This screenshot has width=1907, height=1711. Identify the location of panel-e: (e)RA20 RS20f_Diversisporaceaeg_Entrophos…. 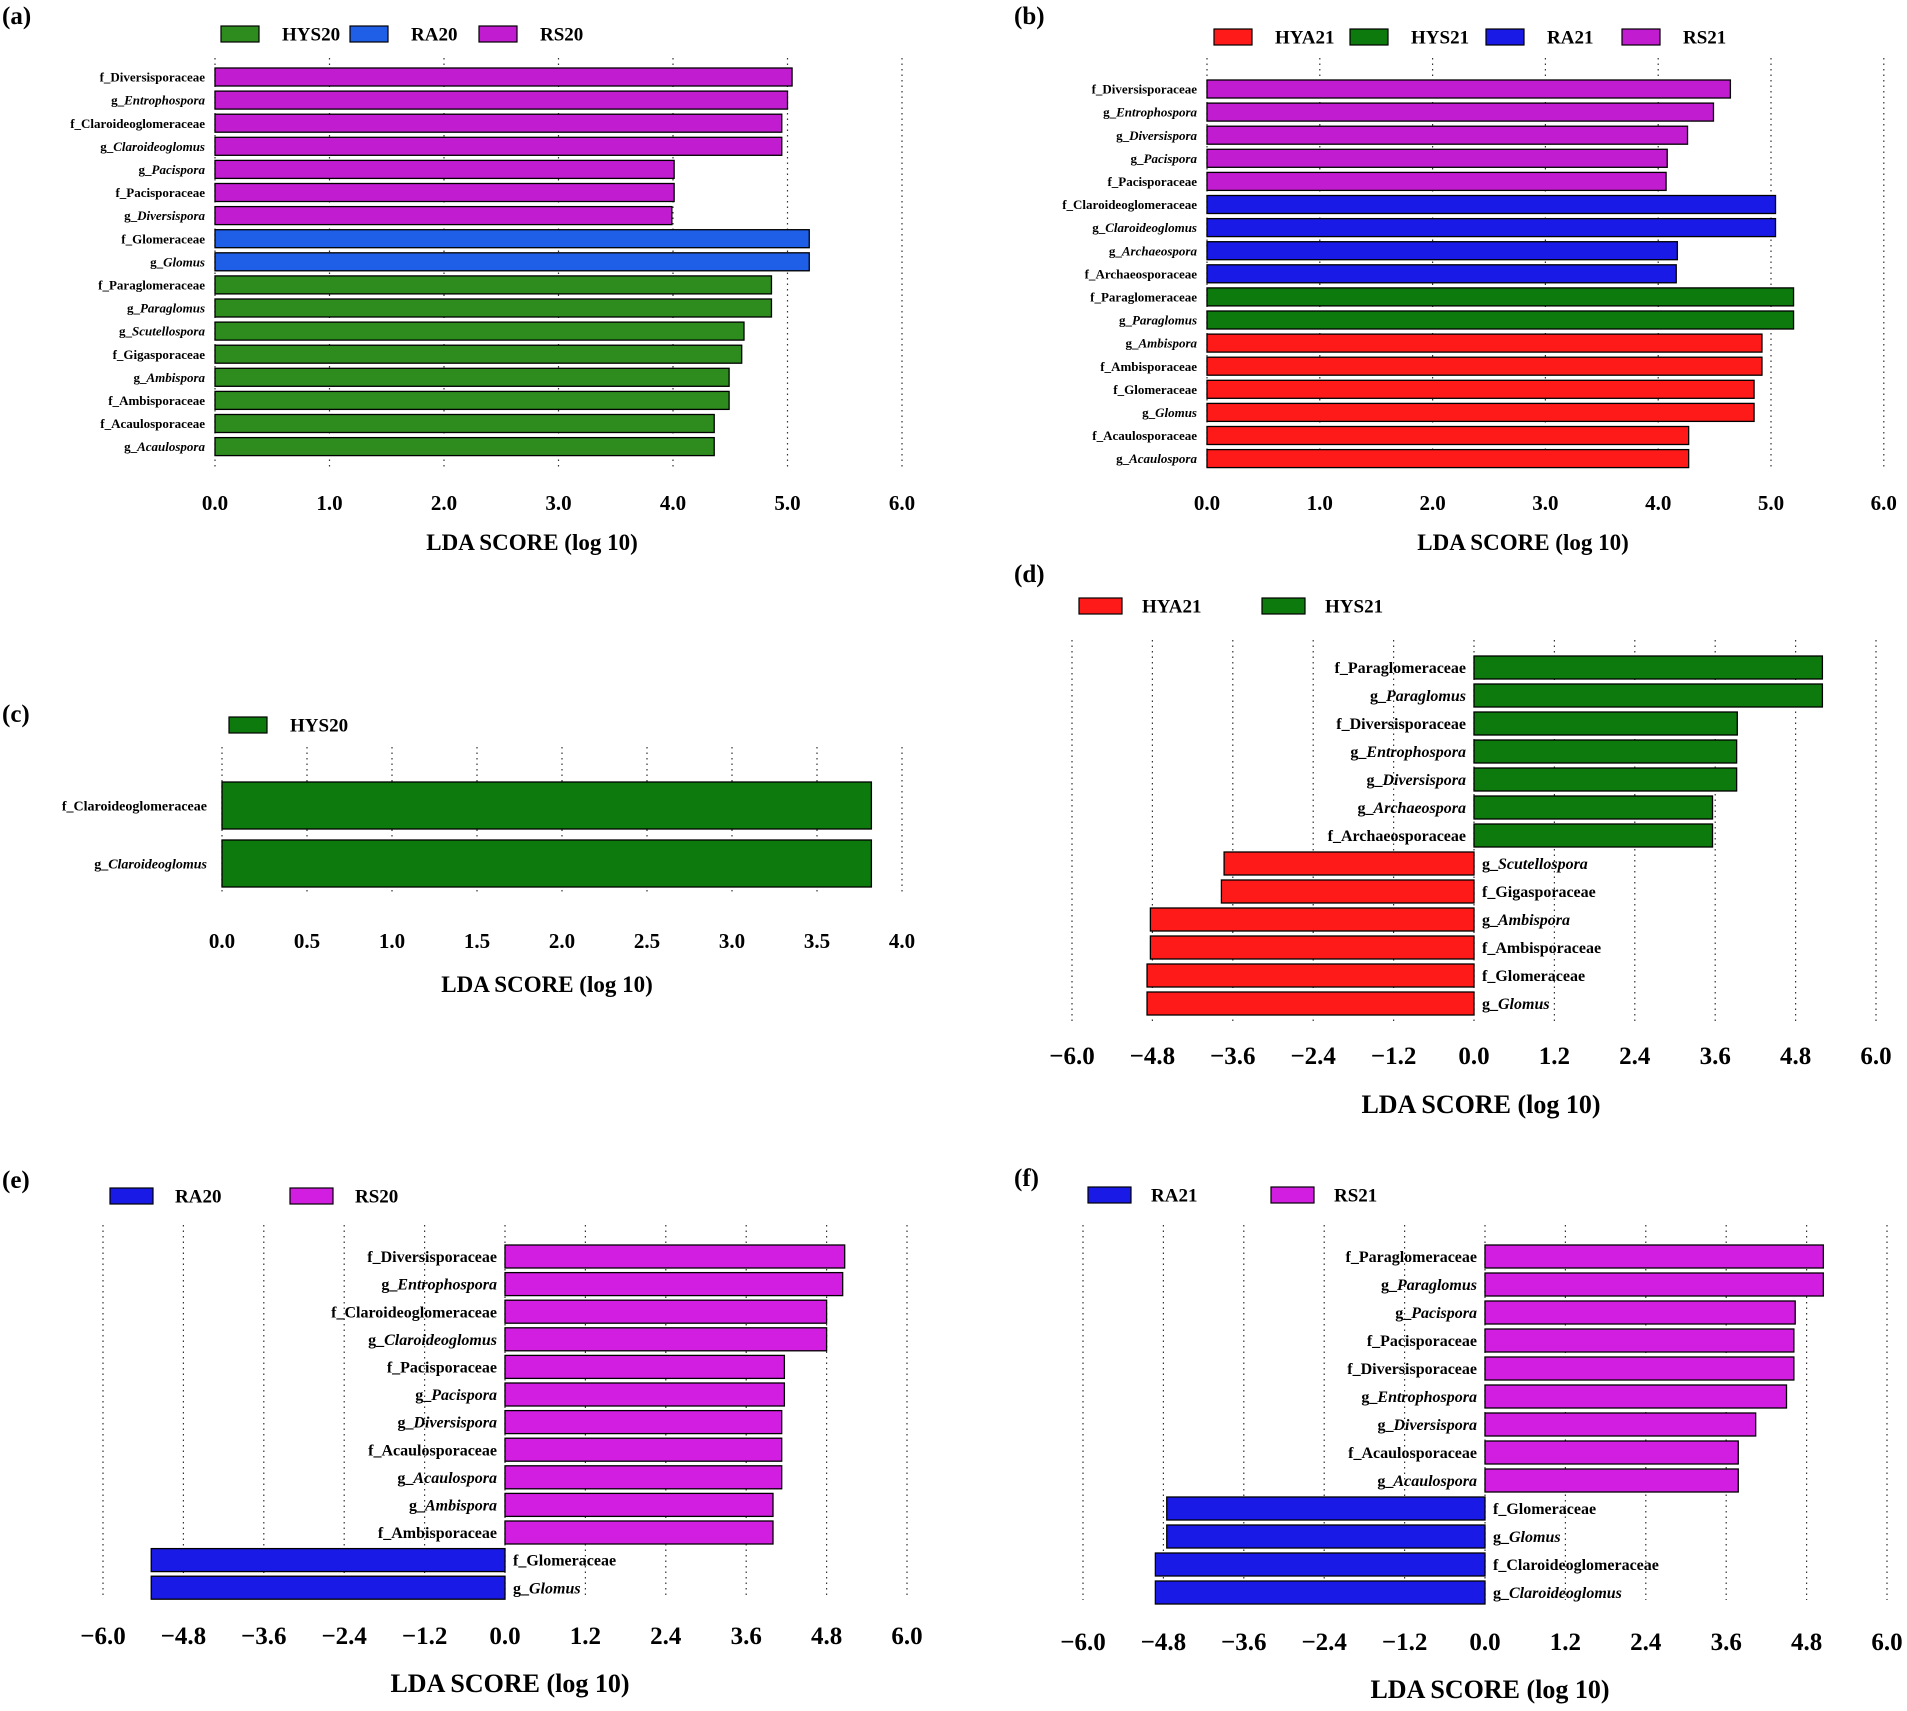
(462, 1432).